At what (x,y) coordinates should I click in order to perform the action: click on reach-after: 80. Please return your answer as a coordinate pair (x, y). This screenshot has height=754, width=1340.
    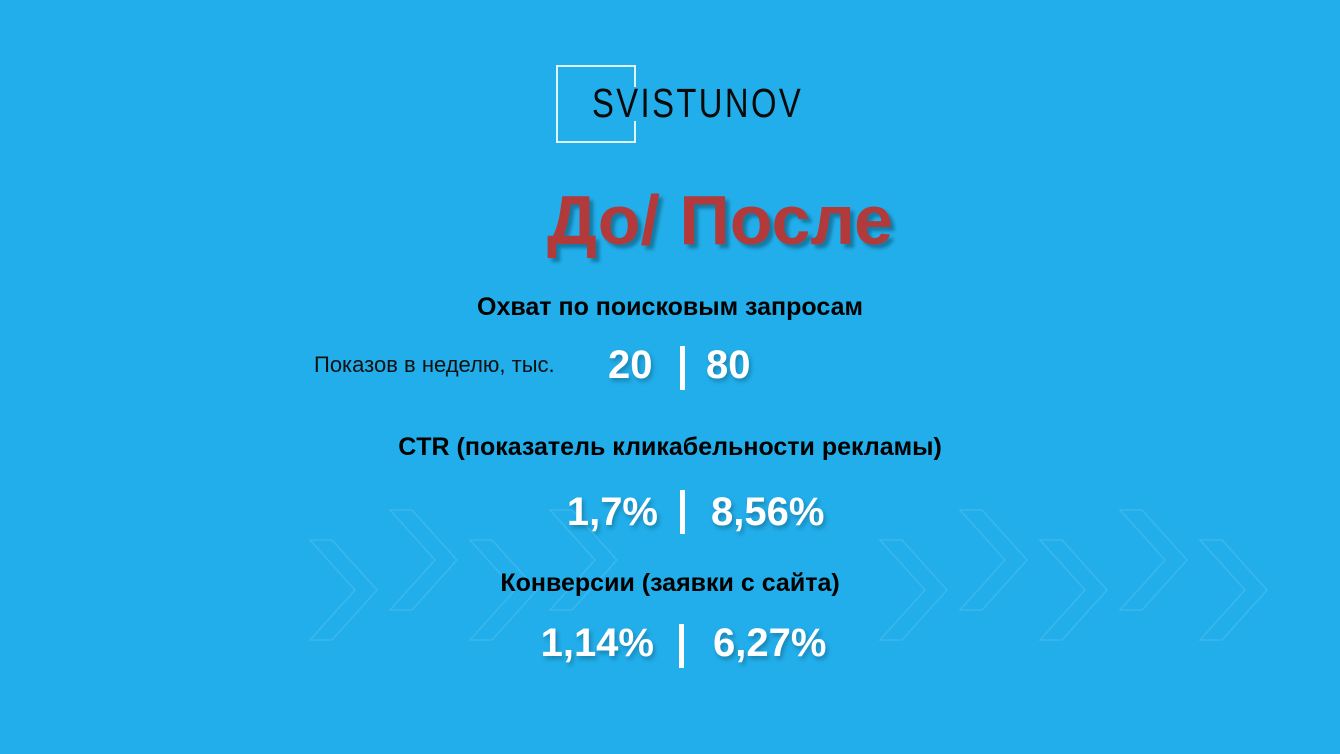
    Looking at the image, I should click on (728, 365).